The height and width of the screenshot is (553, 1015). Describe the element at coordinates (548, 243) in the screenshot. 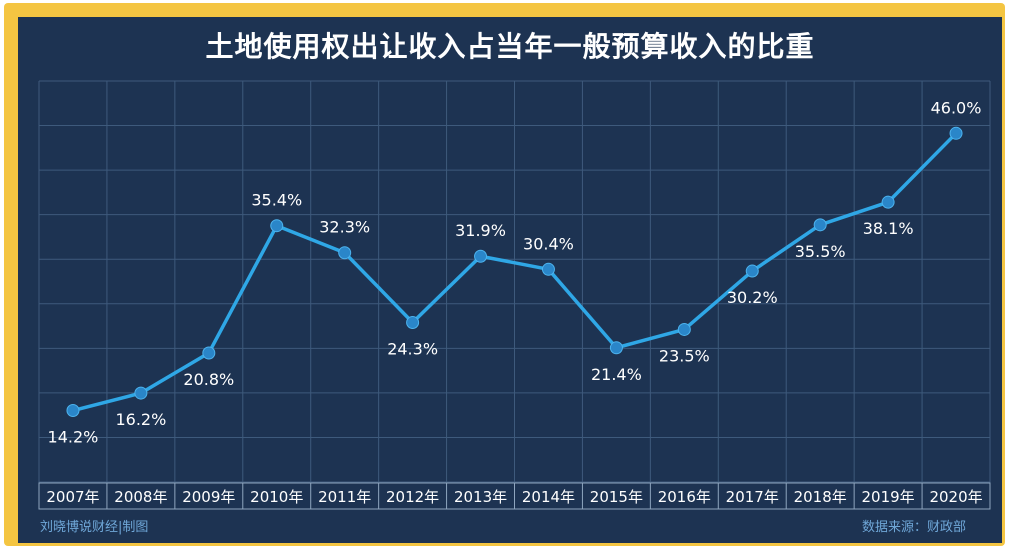

I see `data-label: 30.4%` at that location.